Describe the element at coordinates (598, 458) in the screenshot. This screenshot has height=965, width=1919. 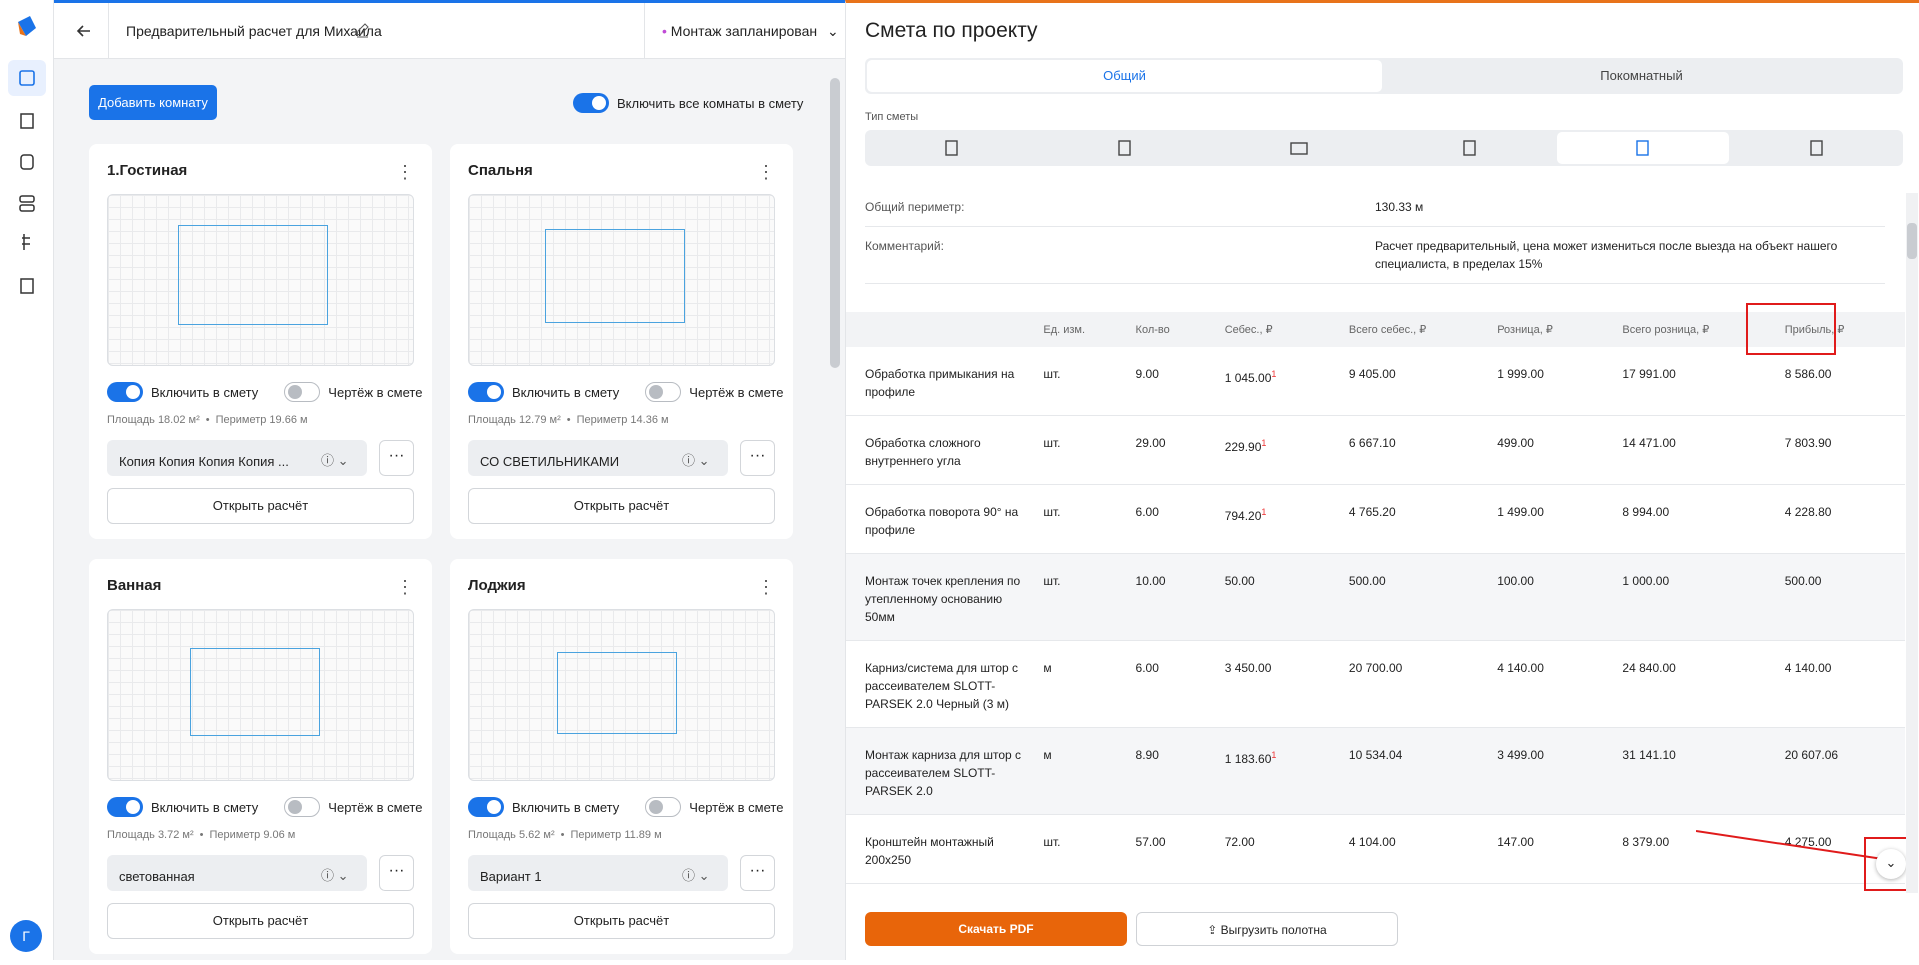
I see `variant-select: СО СВЕТИЛЬНИКАМИⓘ ⌄` at that location.